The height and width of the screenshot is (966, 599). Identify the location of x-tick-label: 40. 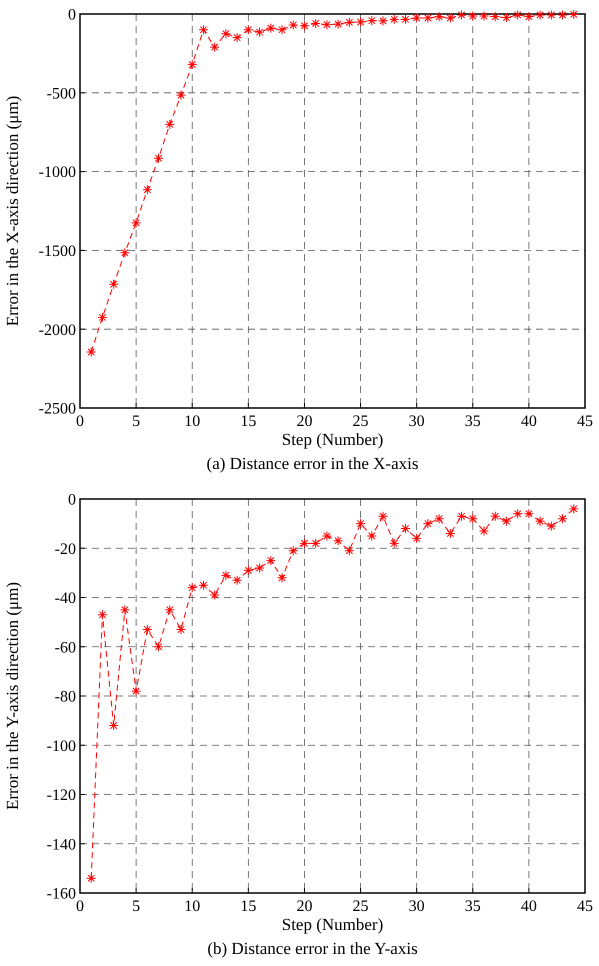
(528, 906).